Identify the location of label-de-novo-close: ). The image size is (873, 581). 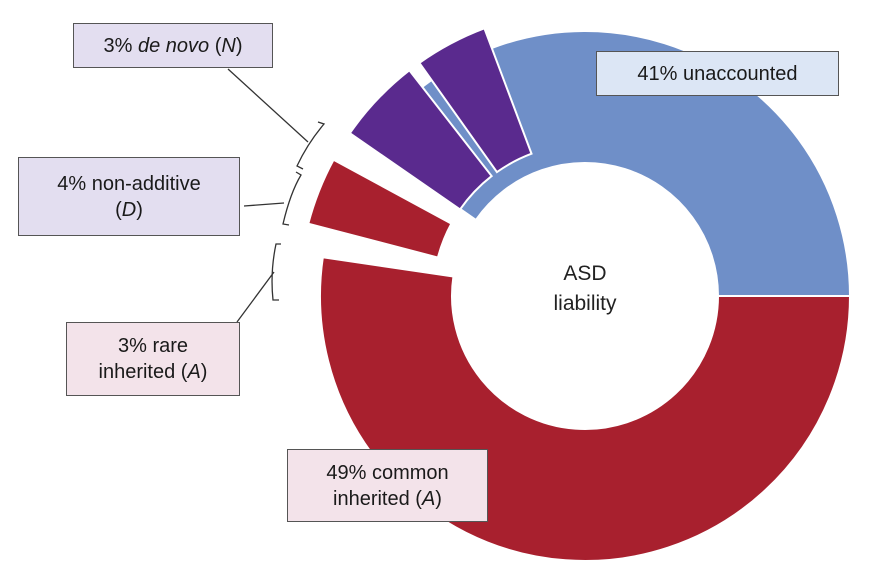
(239, 45).